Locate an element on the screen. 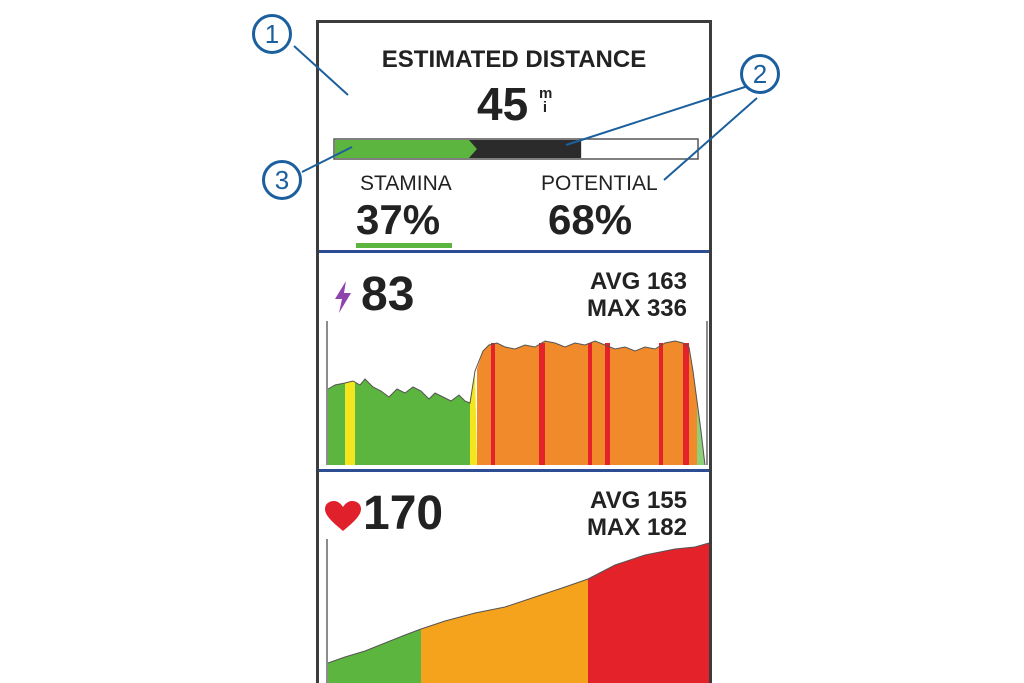 This screenshot has width=1024, height=683. heart-rate-avg: AVG 155 is located at coordinates (637, 500).